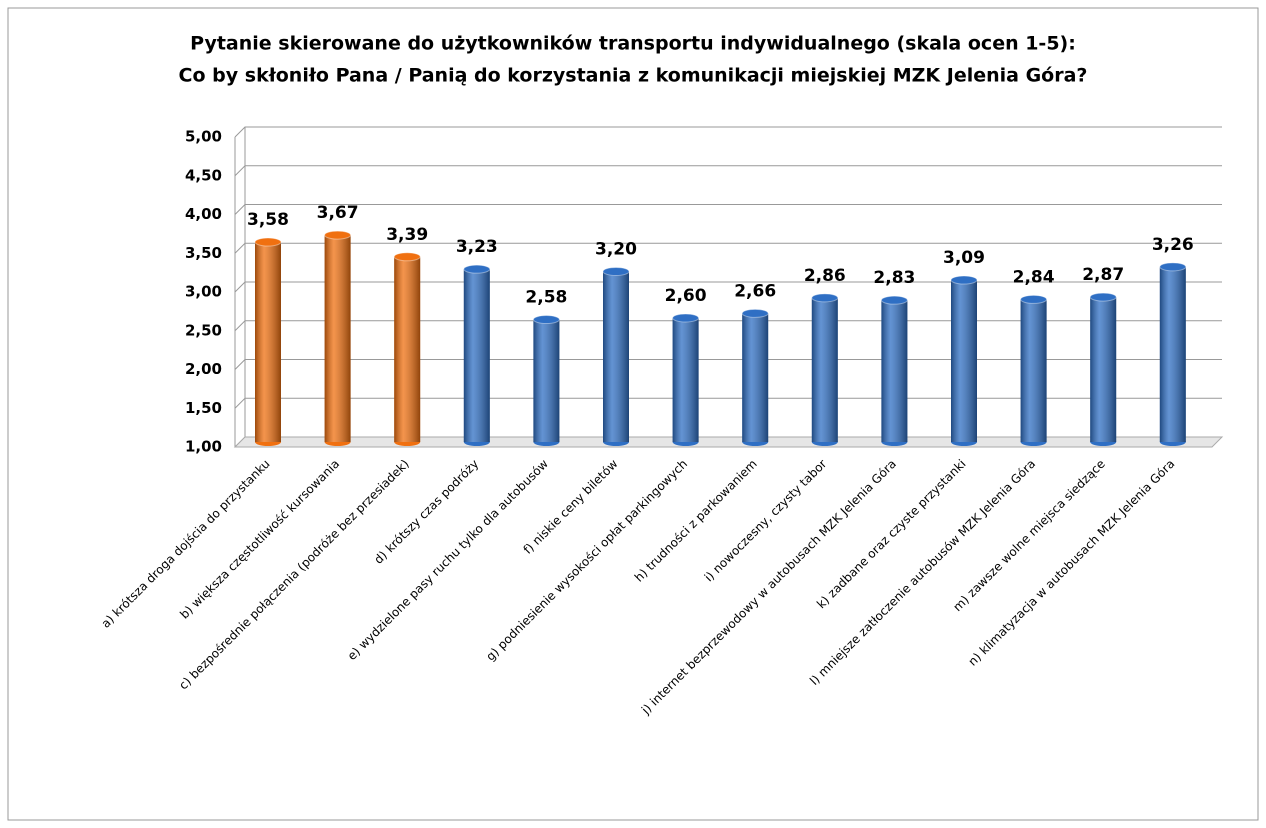  Describe the element at coordinates (203, 292) in the screenshot. I see `y-tick-label: 3,00` at that location.